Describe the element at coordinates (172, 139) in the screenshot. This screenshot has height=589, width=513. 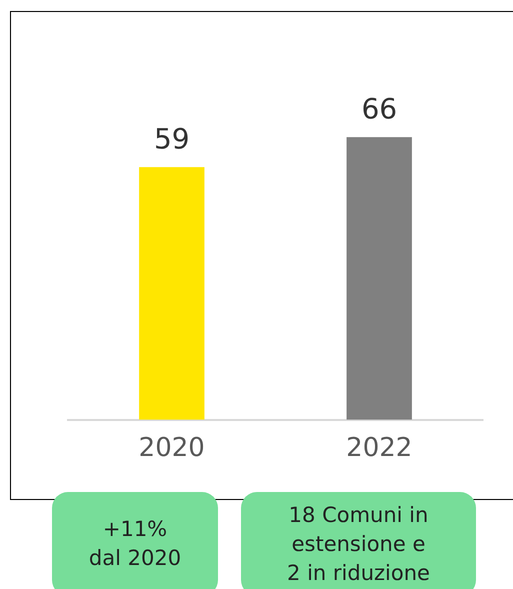
I see `data-label: 59` at that location.